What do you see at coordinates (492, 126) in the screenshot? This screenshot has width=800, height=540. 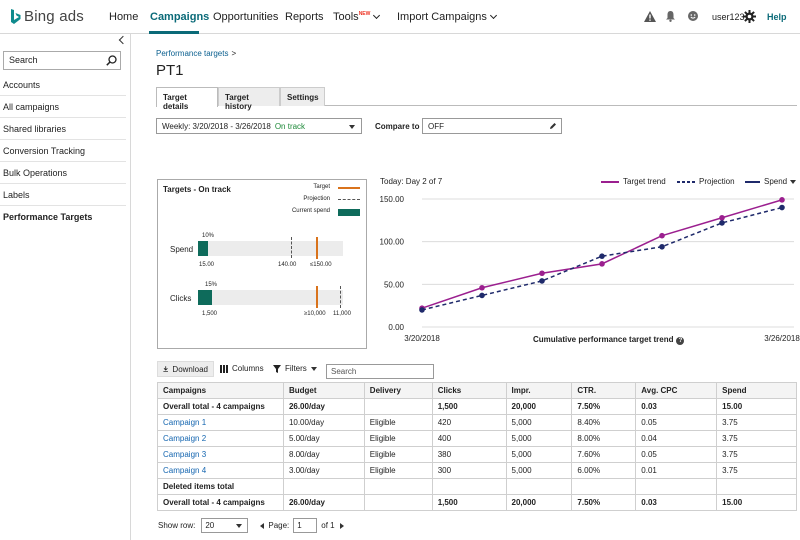 I see `compare-to-field: OFF` at bounding box center [492, 126].